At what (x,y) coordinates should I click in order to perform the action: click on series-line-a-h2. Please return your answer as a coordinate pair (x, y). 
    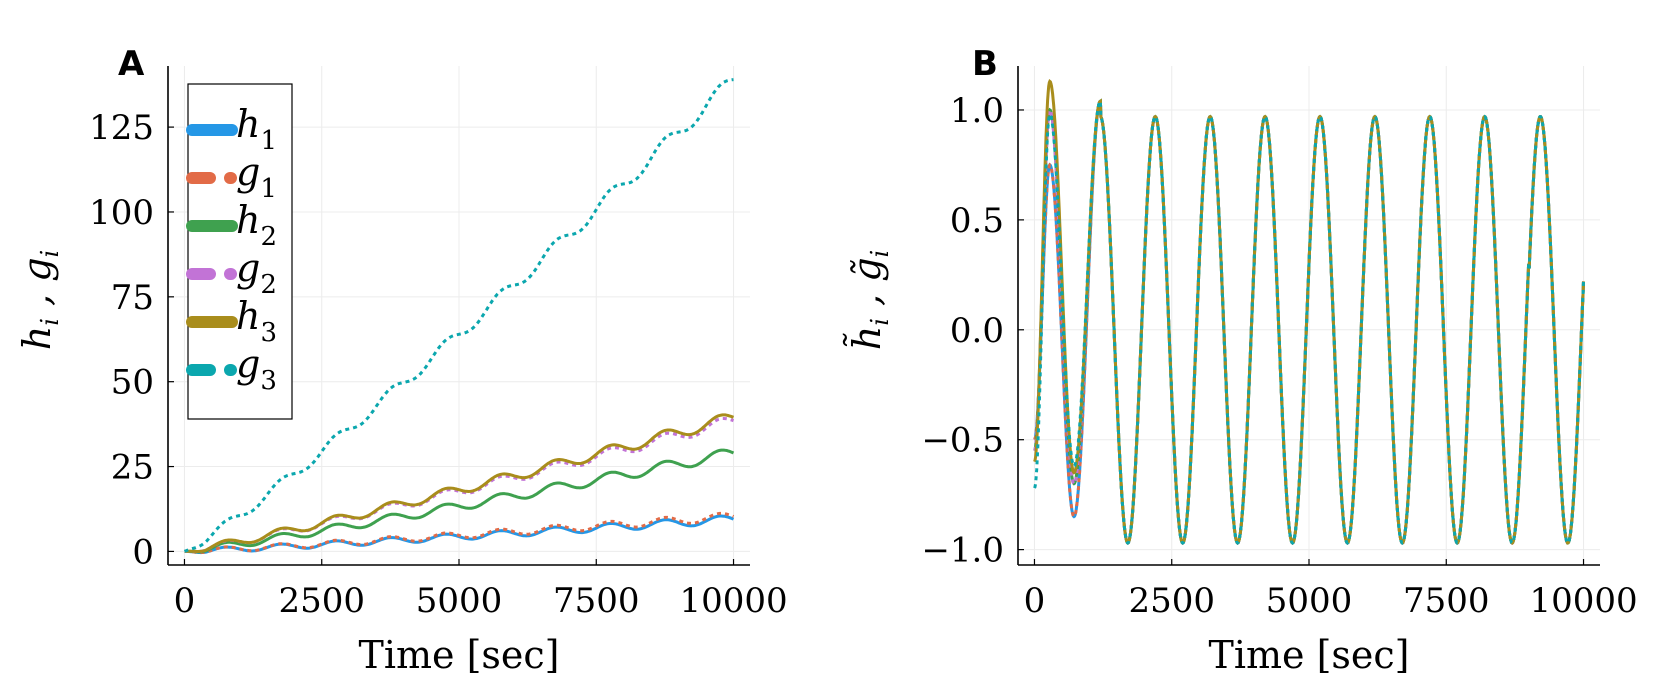
    Looking at the image, I should click on (459, 501).